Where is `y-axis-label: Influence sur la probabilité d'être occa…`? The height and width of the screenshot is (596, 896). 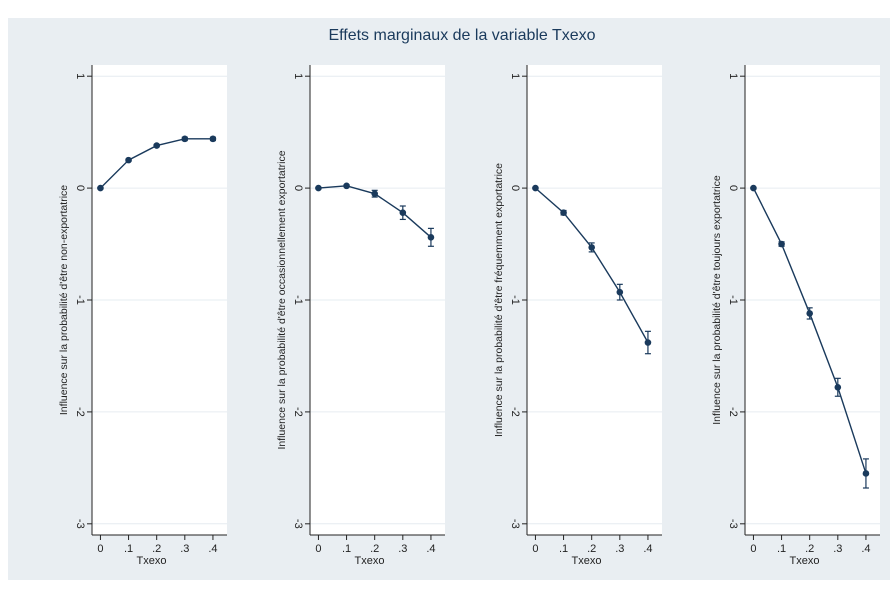 y-axis-label: Influence sur la probabilité d'être occa… is located at coordinates (282, 299).